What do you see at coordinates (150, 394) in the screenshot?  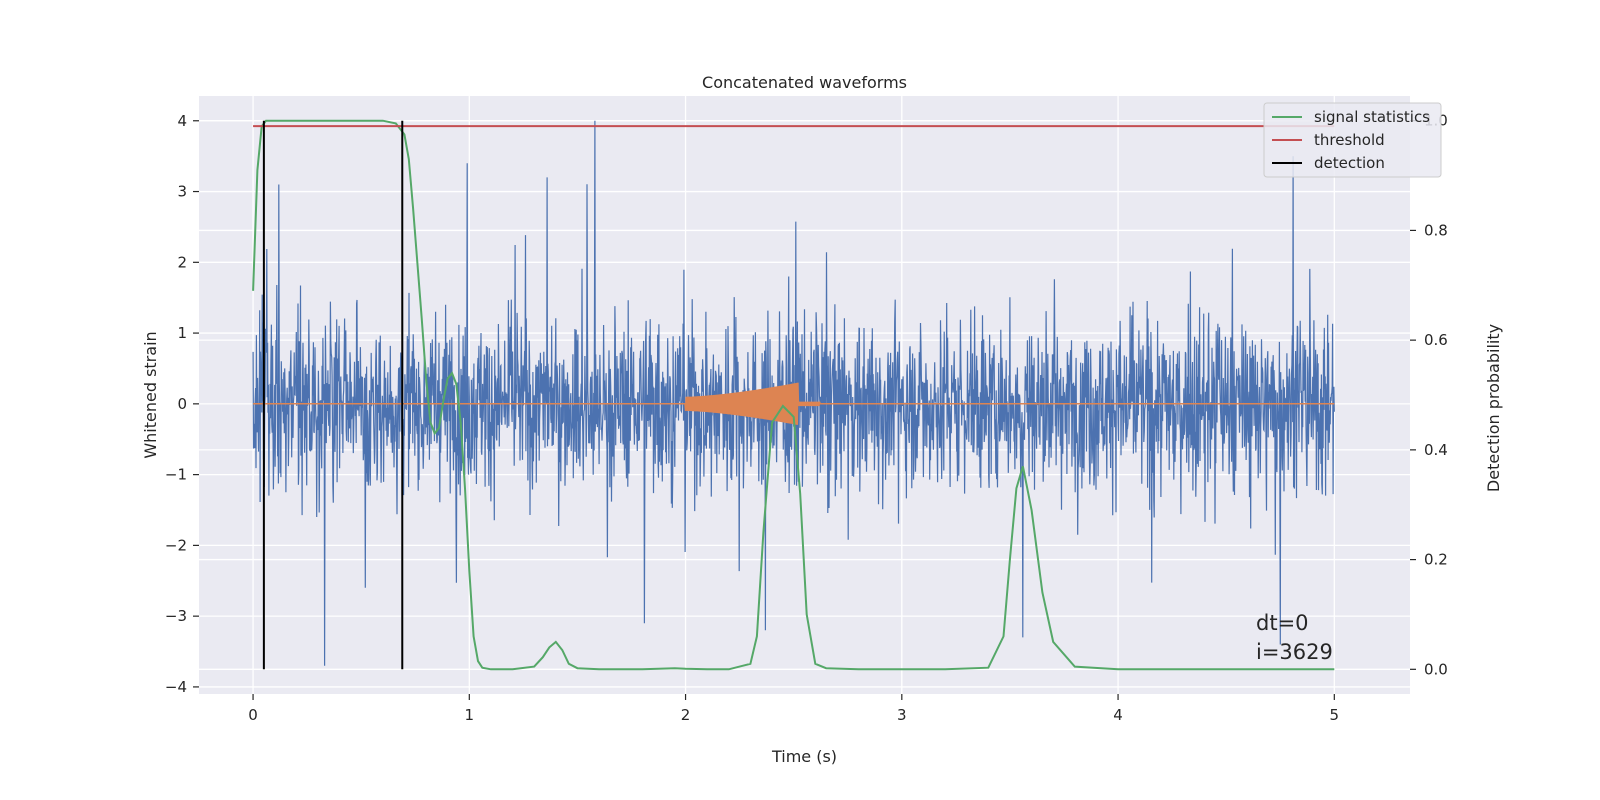 I see `y-axis-label: Whitened strain` at bounding box center [150, 394].